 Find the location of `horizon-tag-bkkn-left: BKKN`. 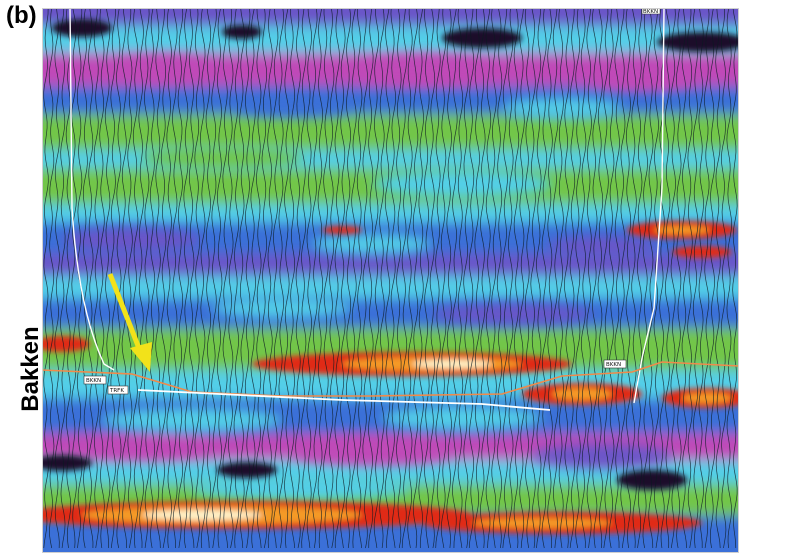

horizon-tag-bkkn-left: BKKN is located at coordinates (95, 380).